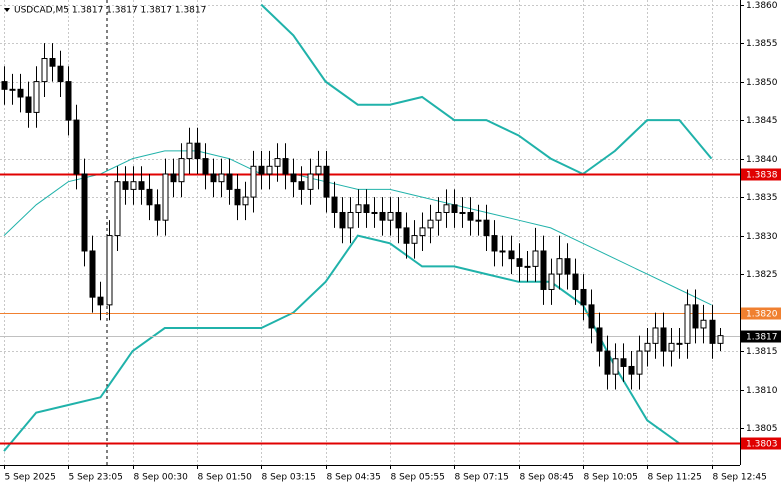  Describe the element at coordinates (762, 352) in the screenshot. I see `y-tick-label: 1.3815` at that location.